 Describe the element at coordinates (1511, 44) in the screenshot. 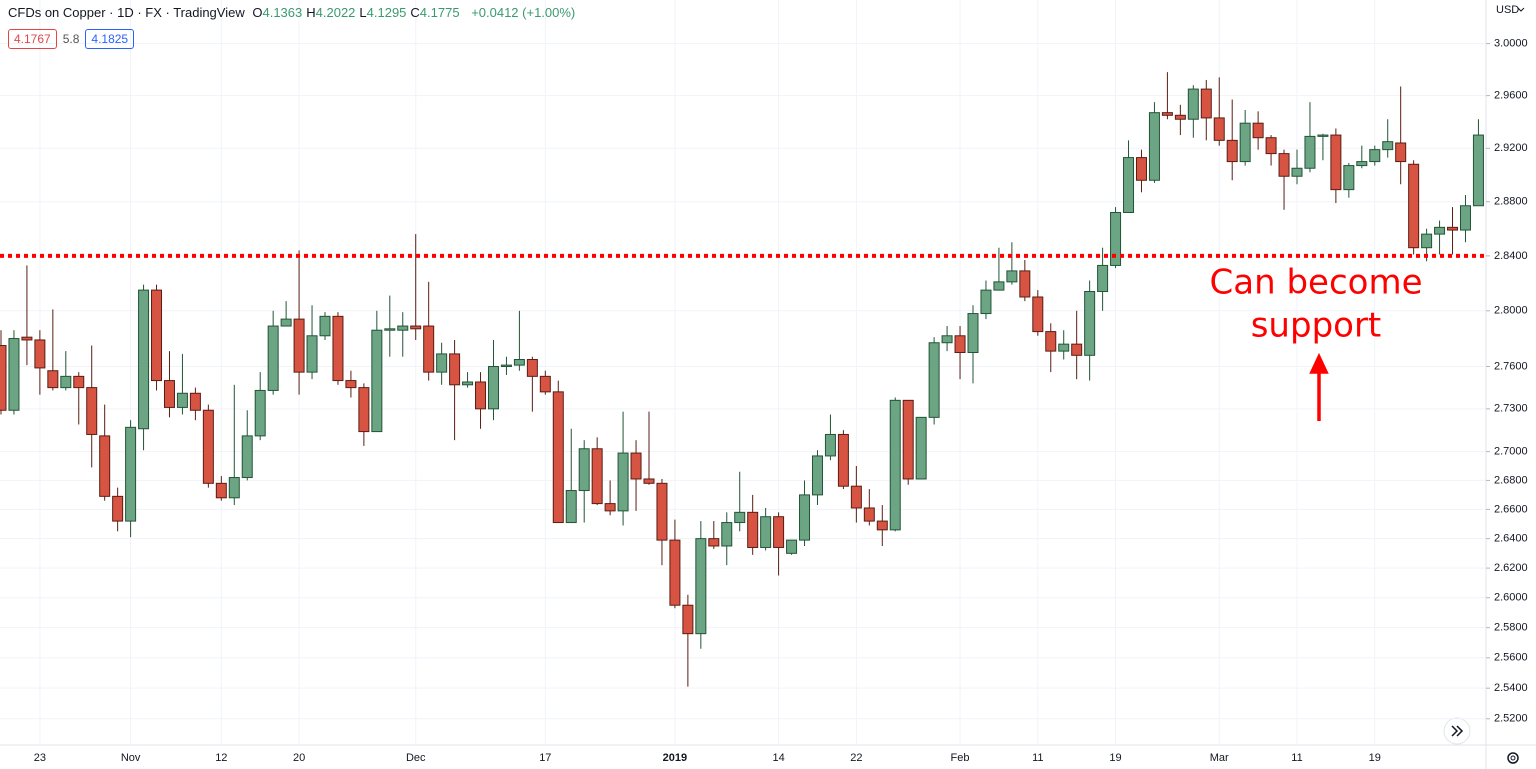

I see `y-tick-label: 3.0000` at that location.